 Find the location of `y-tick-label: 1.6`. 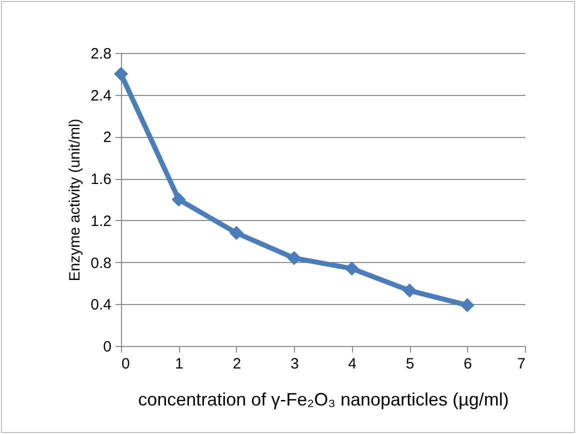

y-tick-label: 1.6 is located at coordinates (101, 179).